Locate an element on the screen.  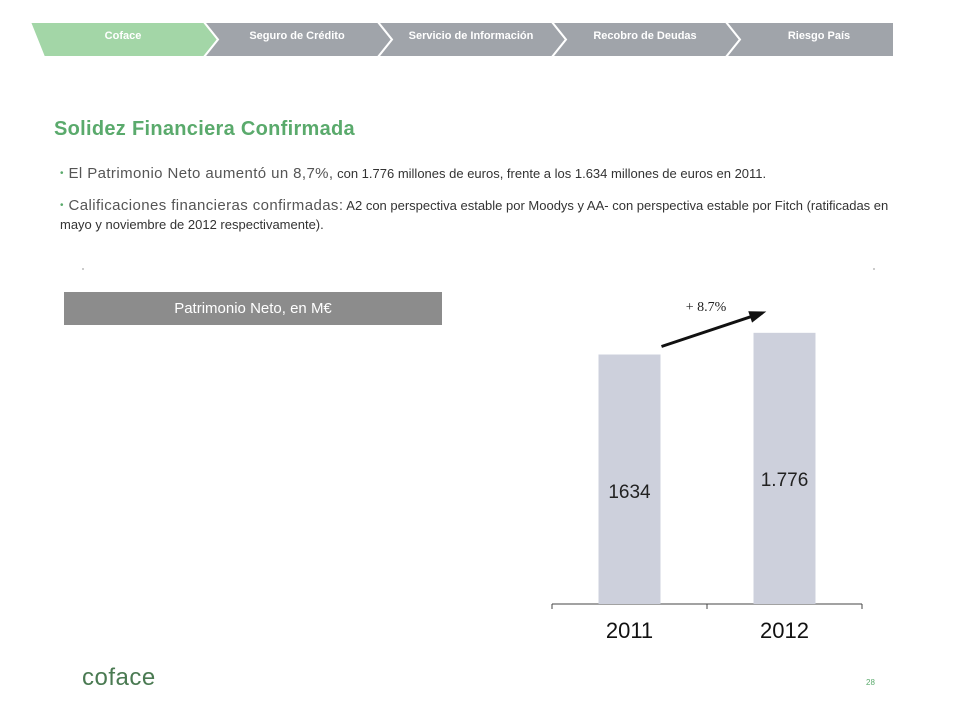
coface-logo: coface is located at coordinates (119, 677).